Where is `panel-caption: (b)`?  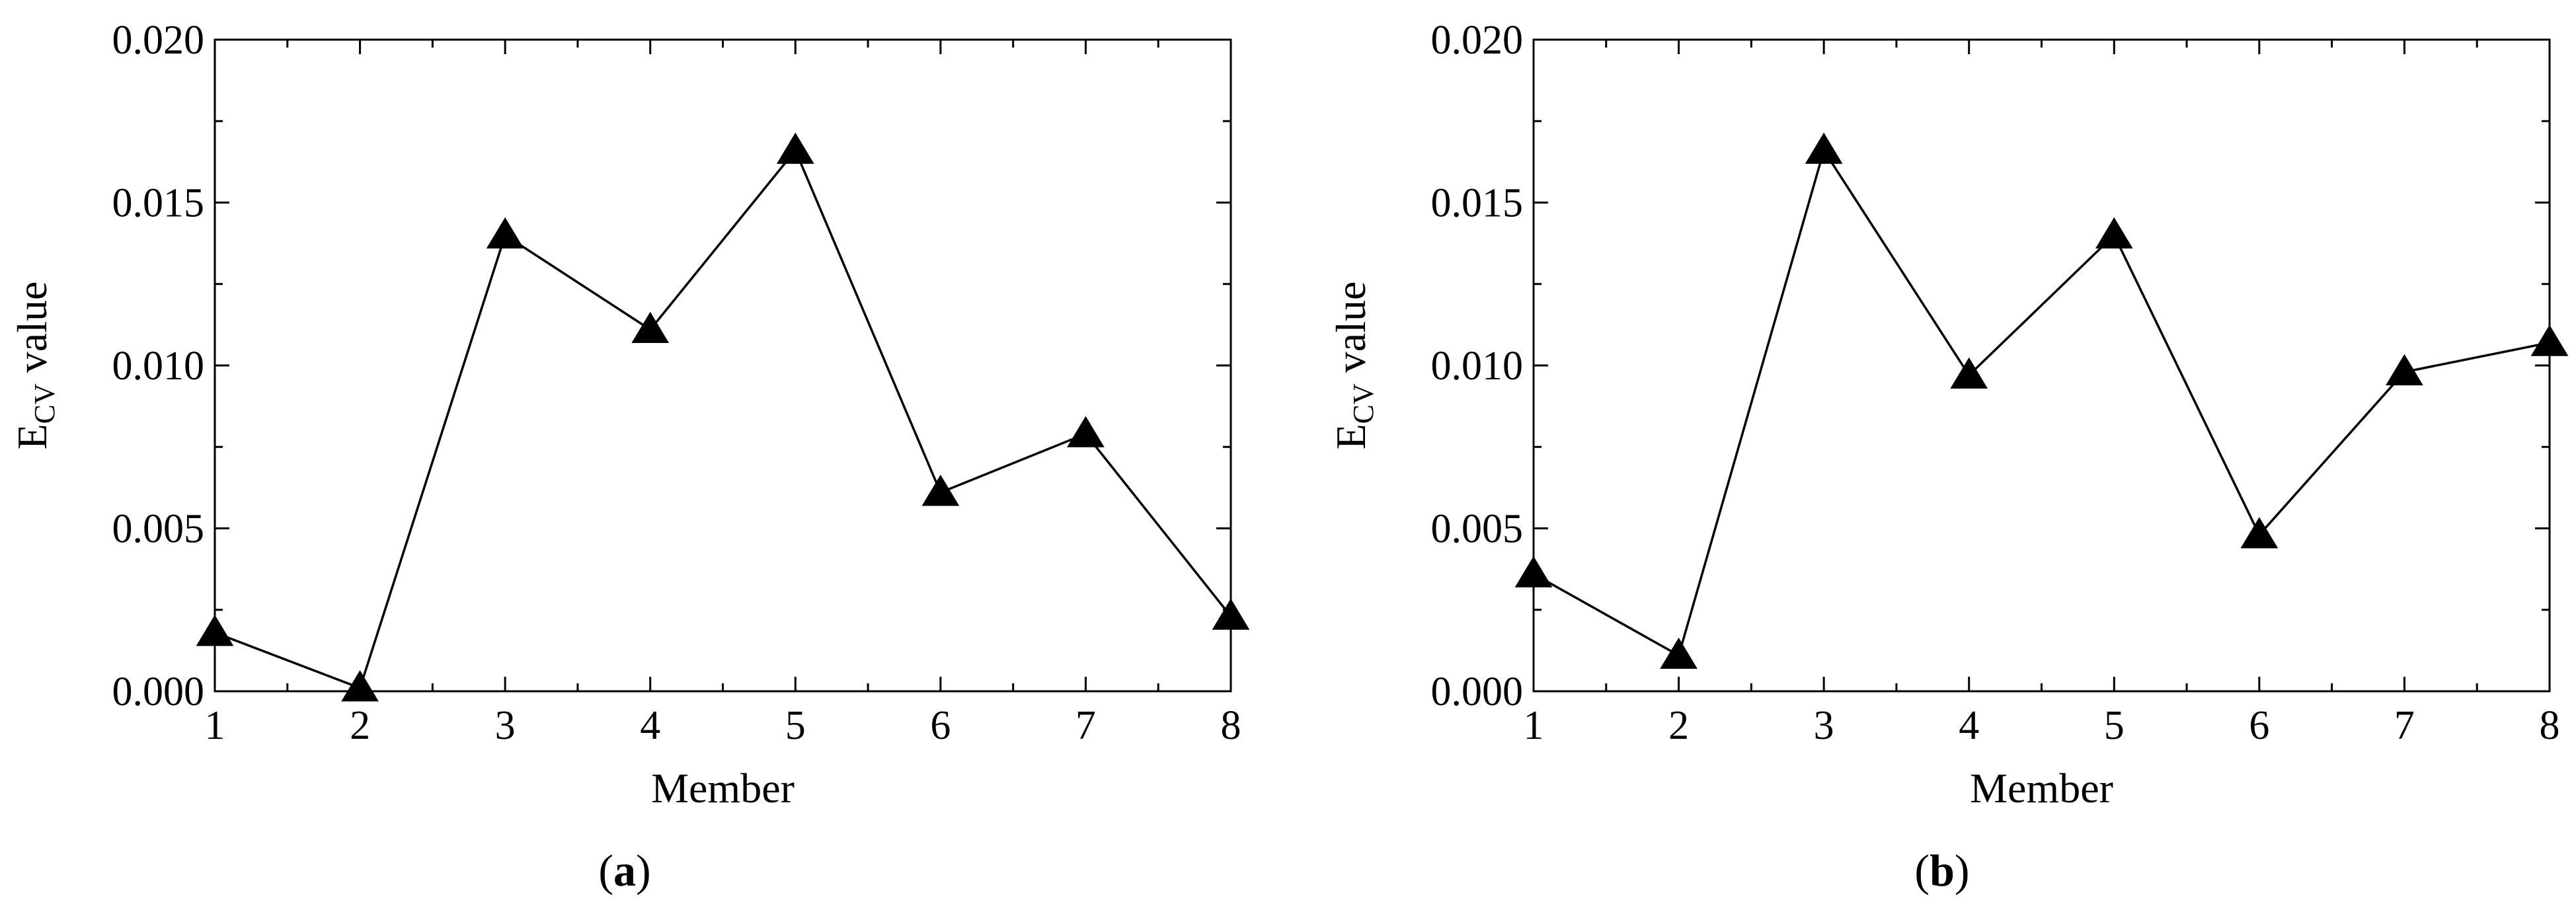 panel-caption: (b) is located at coordinates (1941, 870).